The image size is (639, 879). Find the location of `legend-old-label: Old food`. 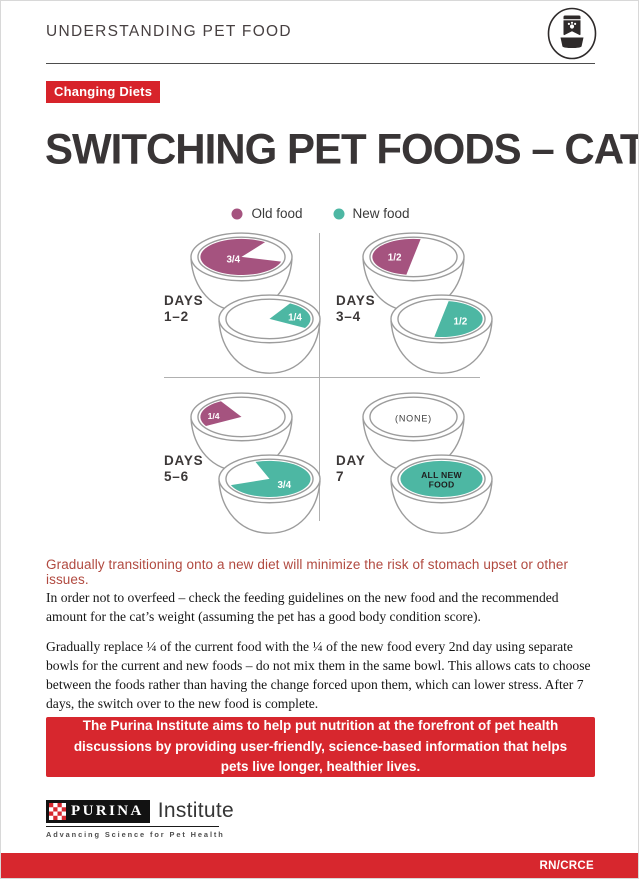

legend-old-label: Old food is located at coordinates (277, 213).